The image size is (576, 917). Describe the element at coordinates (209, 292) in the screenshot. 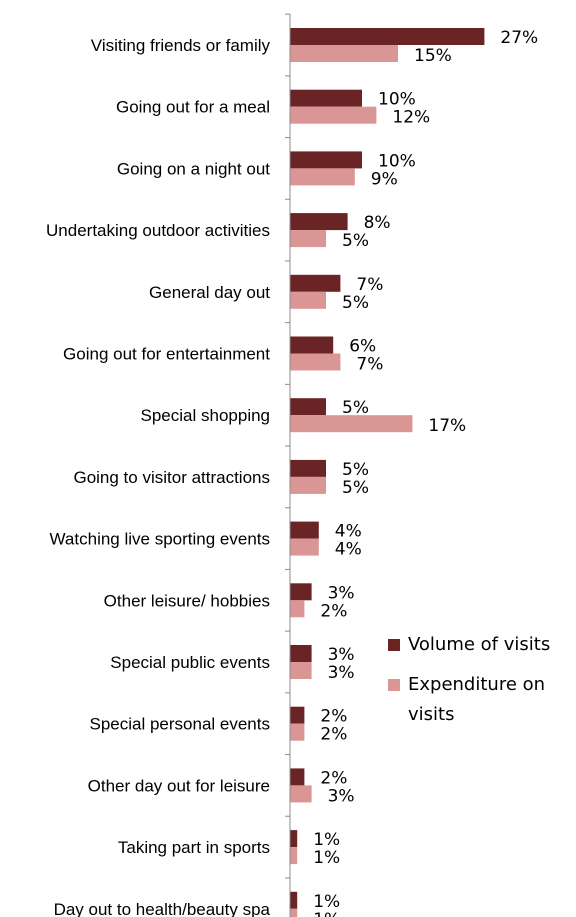

I see `category-label-4: General day out` at that location.